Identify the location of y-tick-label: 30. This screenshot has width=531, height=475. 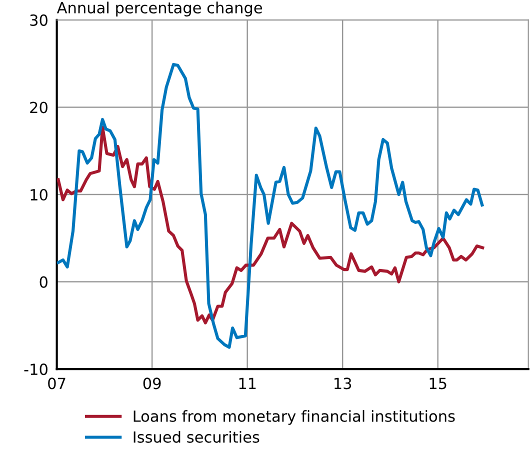
(39, 20).